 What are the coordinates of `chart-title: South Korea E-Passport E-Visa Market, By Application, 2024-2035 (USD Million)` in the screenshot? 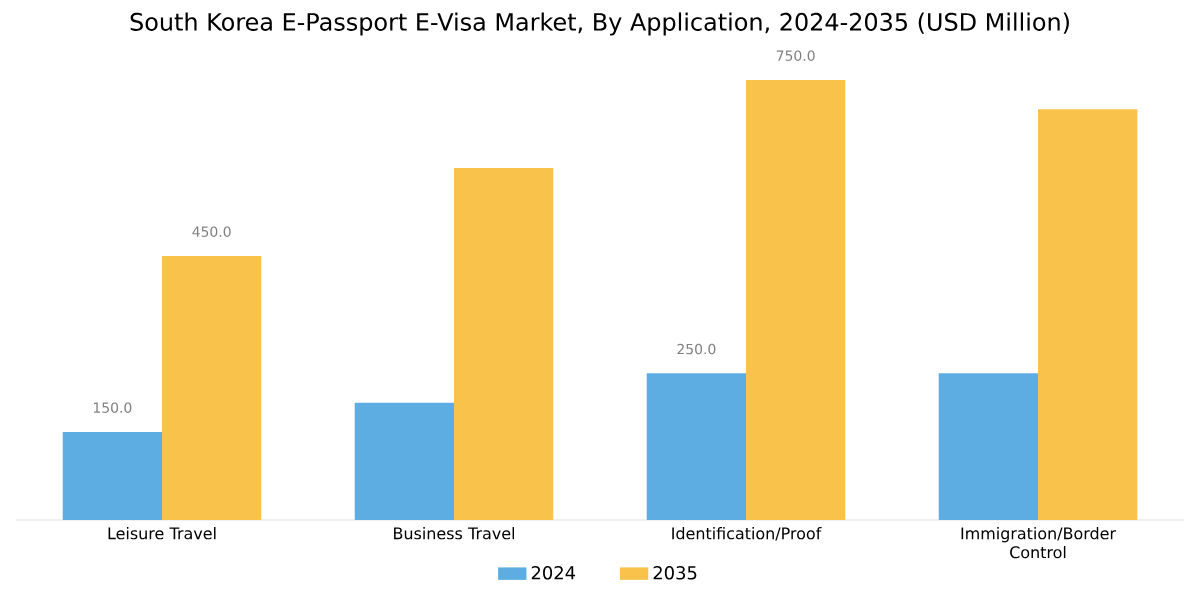 It's located at (599, 24).